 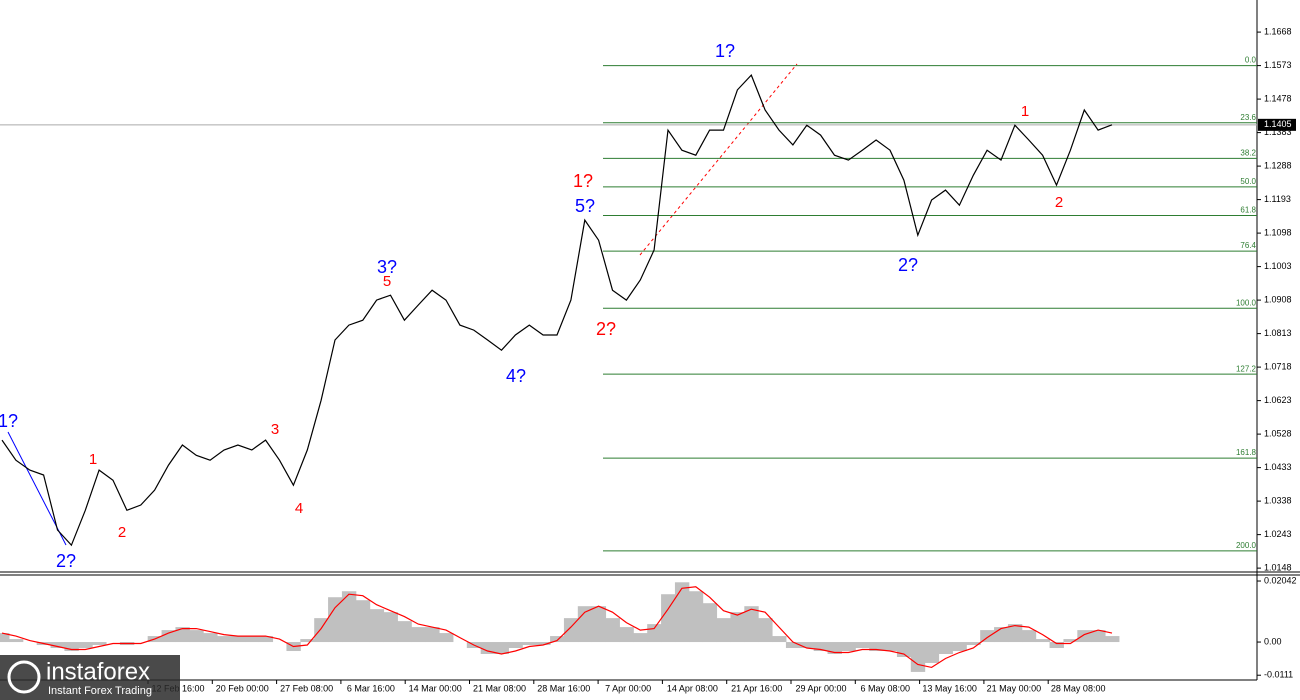 What do you see at coordinates (100, 691) in the screenshot?
I see `logo-tagline: Instant Forex Trading` at bounding box center [100, 691].